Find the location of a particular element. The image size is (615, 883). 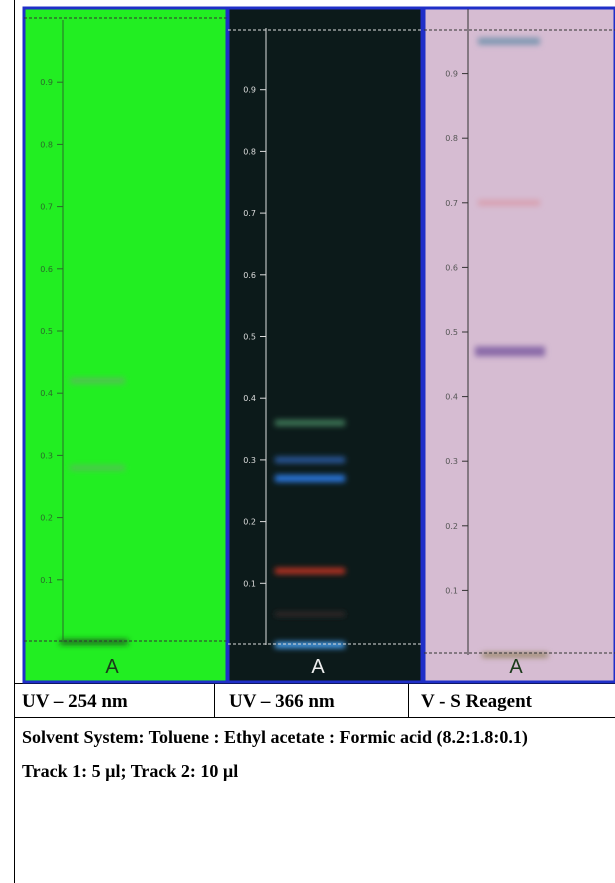

caption: UV – 366 nm is located at coordinates (282, 701).